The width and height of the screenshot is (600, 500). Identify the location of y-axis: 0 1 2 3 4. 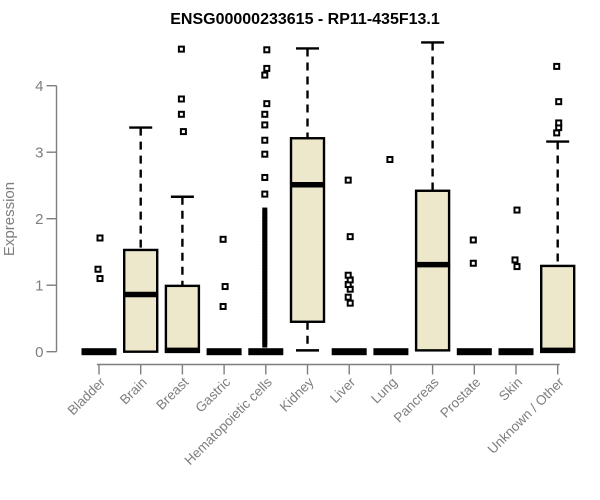
(46, 219).